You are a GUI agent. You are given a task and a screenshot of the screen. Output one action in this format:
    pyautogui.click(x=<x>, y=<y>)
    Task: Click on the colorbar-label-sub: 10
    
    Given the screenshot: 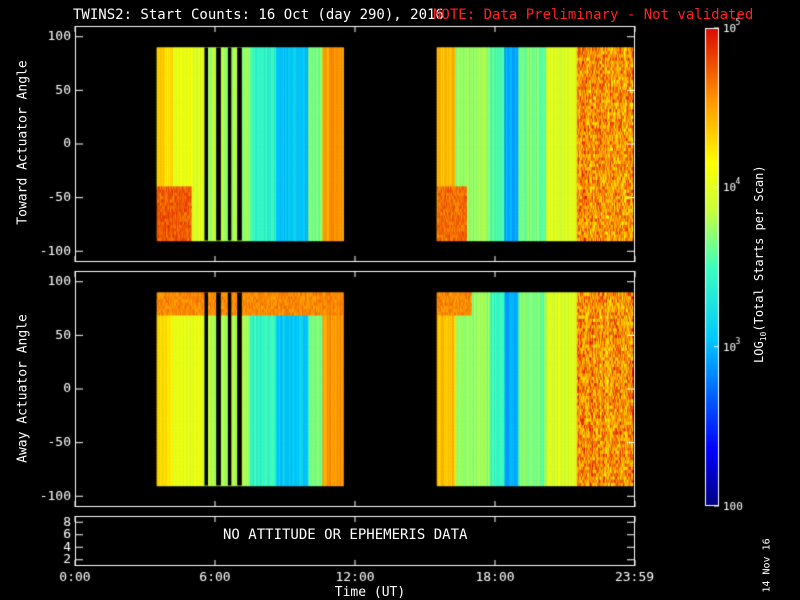 What is the action you would take?
    pyautogui.click(x=764, y=336)
    